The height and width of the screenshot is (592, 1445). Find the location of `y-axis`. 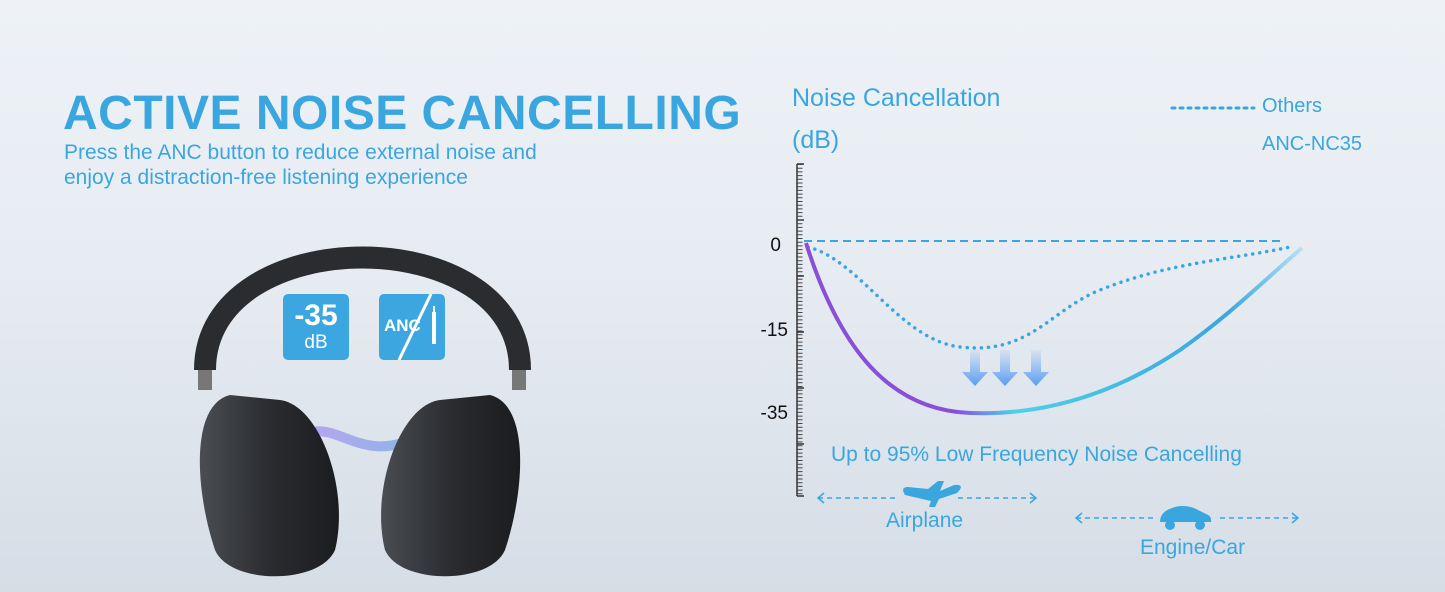

y-axis is located at coordinates (800, 330).